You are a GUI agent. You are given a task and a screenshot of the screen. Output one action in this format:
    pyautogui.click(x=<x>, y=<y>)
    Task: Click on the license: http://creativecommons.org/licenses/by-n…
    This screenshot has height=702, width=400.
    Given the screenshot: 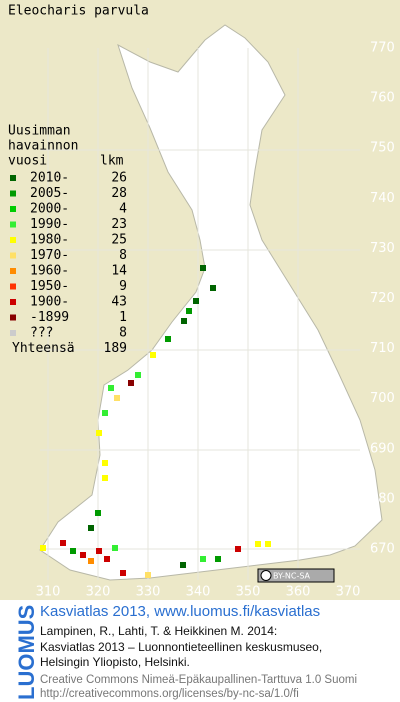 What is the action you would take?
    pyautogui.click(x=169, y=694)
    